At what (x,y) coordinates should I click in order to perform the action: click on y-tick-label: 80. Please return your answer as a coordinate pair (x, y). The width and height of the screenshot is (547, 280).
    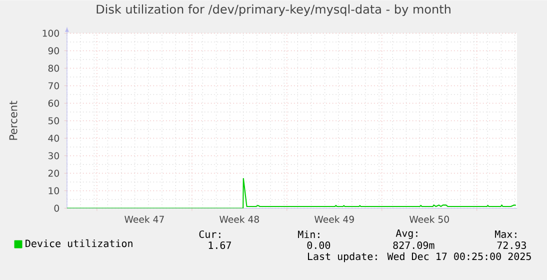
    Looking at the image, I should click on (53, 68).